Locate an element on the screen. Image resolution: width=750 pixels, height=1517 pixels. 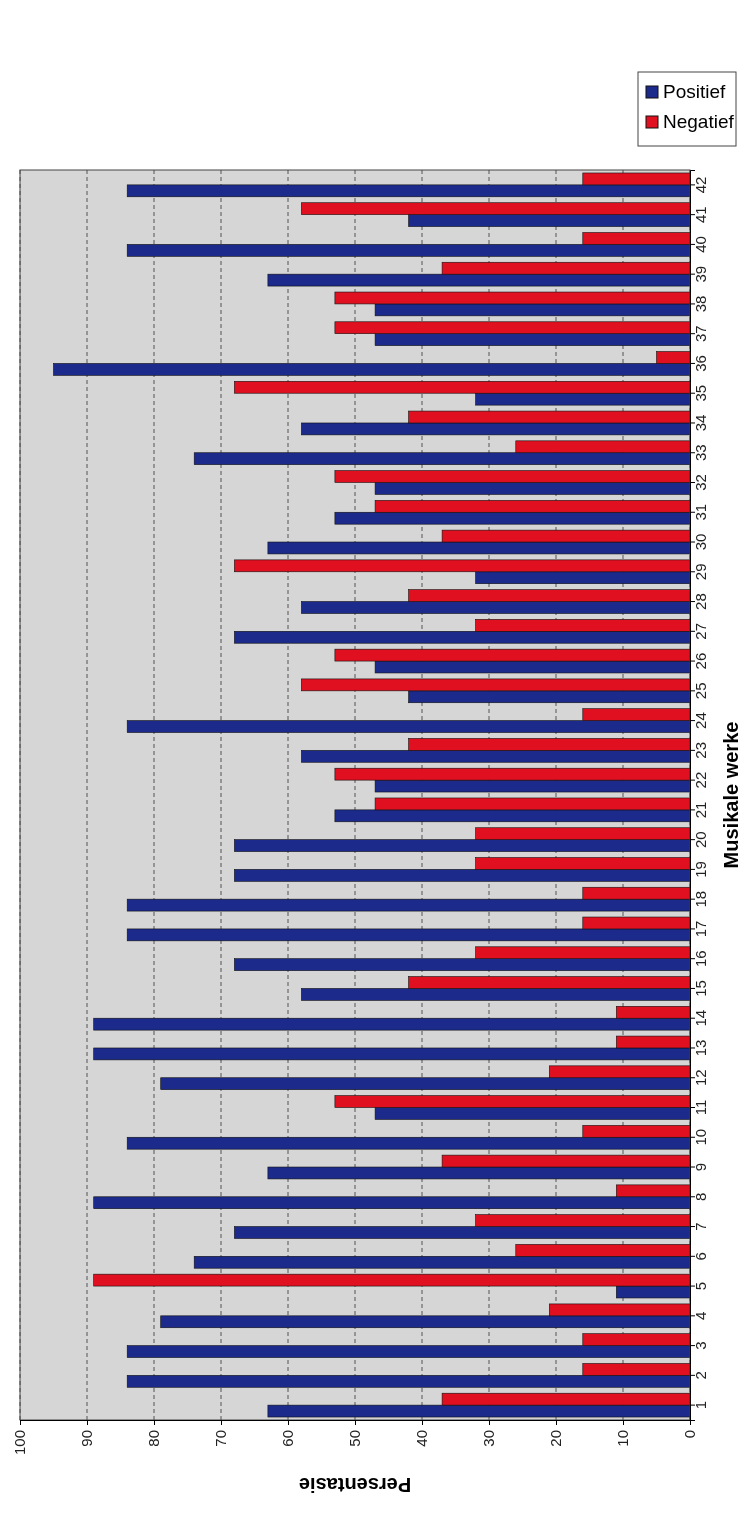
y-tick-label: 19 is located at coordinates (700, 869).